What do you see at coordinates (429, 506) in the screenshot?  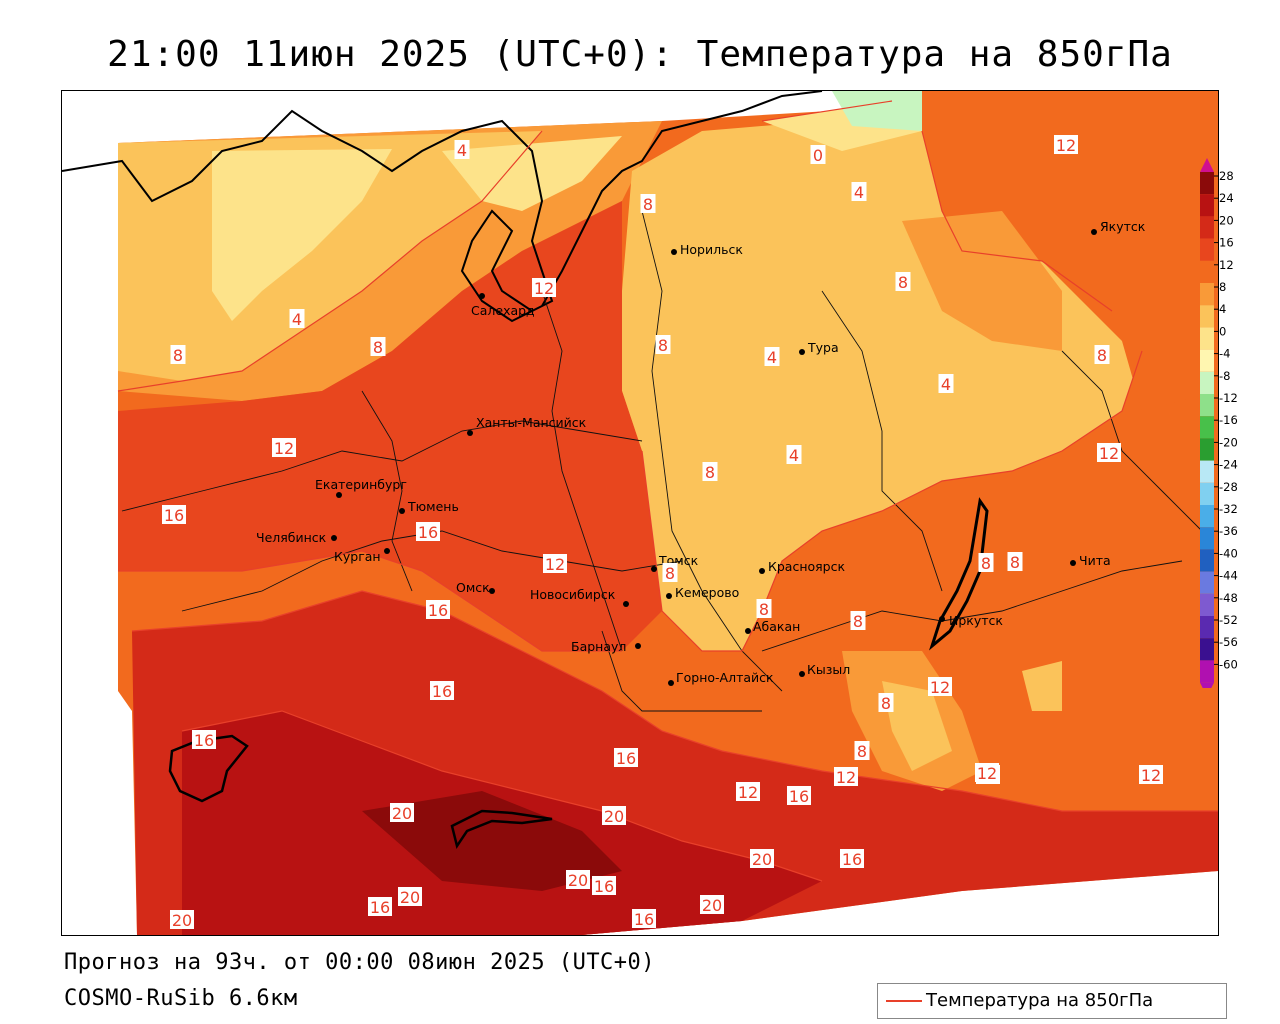 I see `city-tyumen: Тюмень` at bounding box center [429, 506].